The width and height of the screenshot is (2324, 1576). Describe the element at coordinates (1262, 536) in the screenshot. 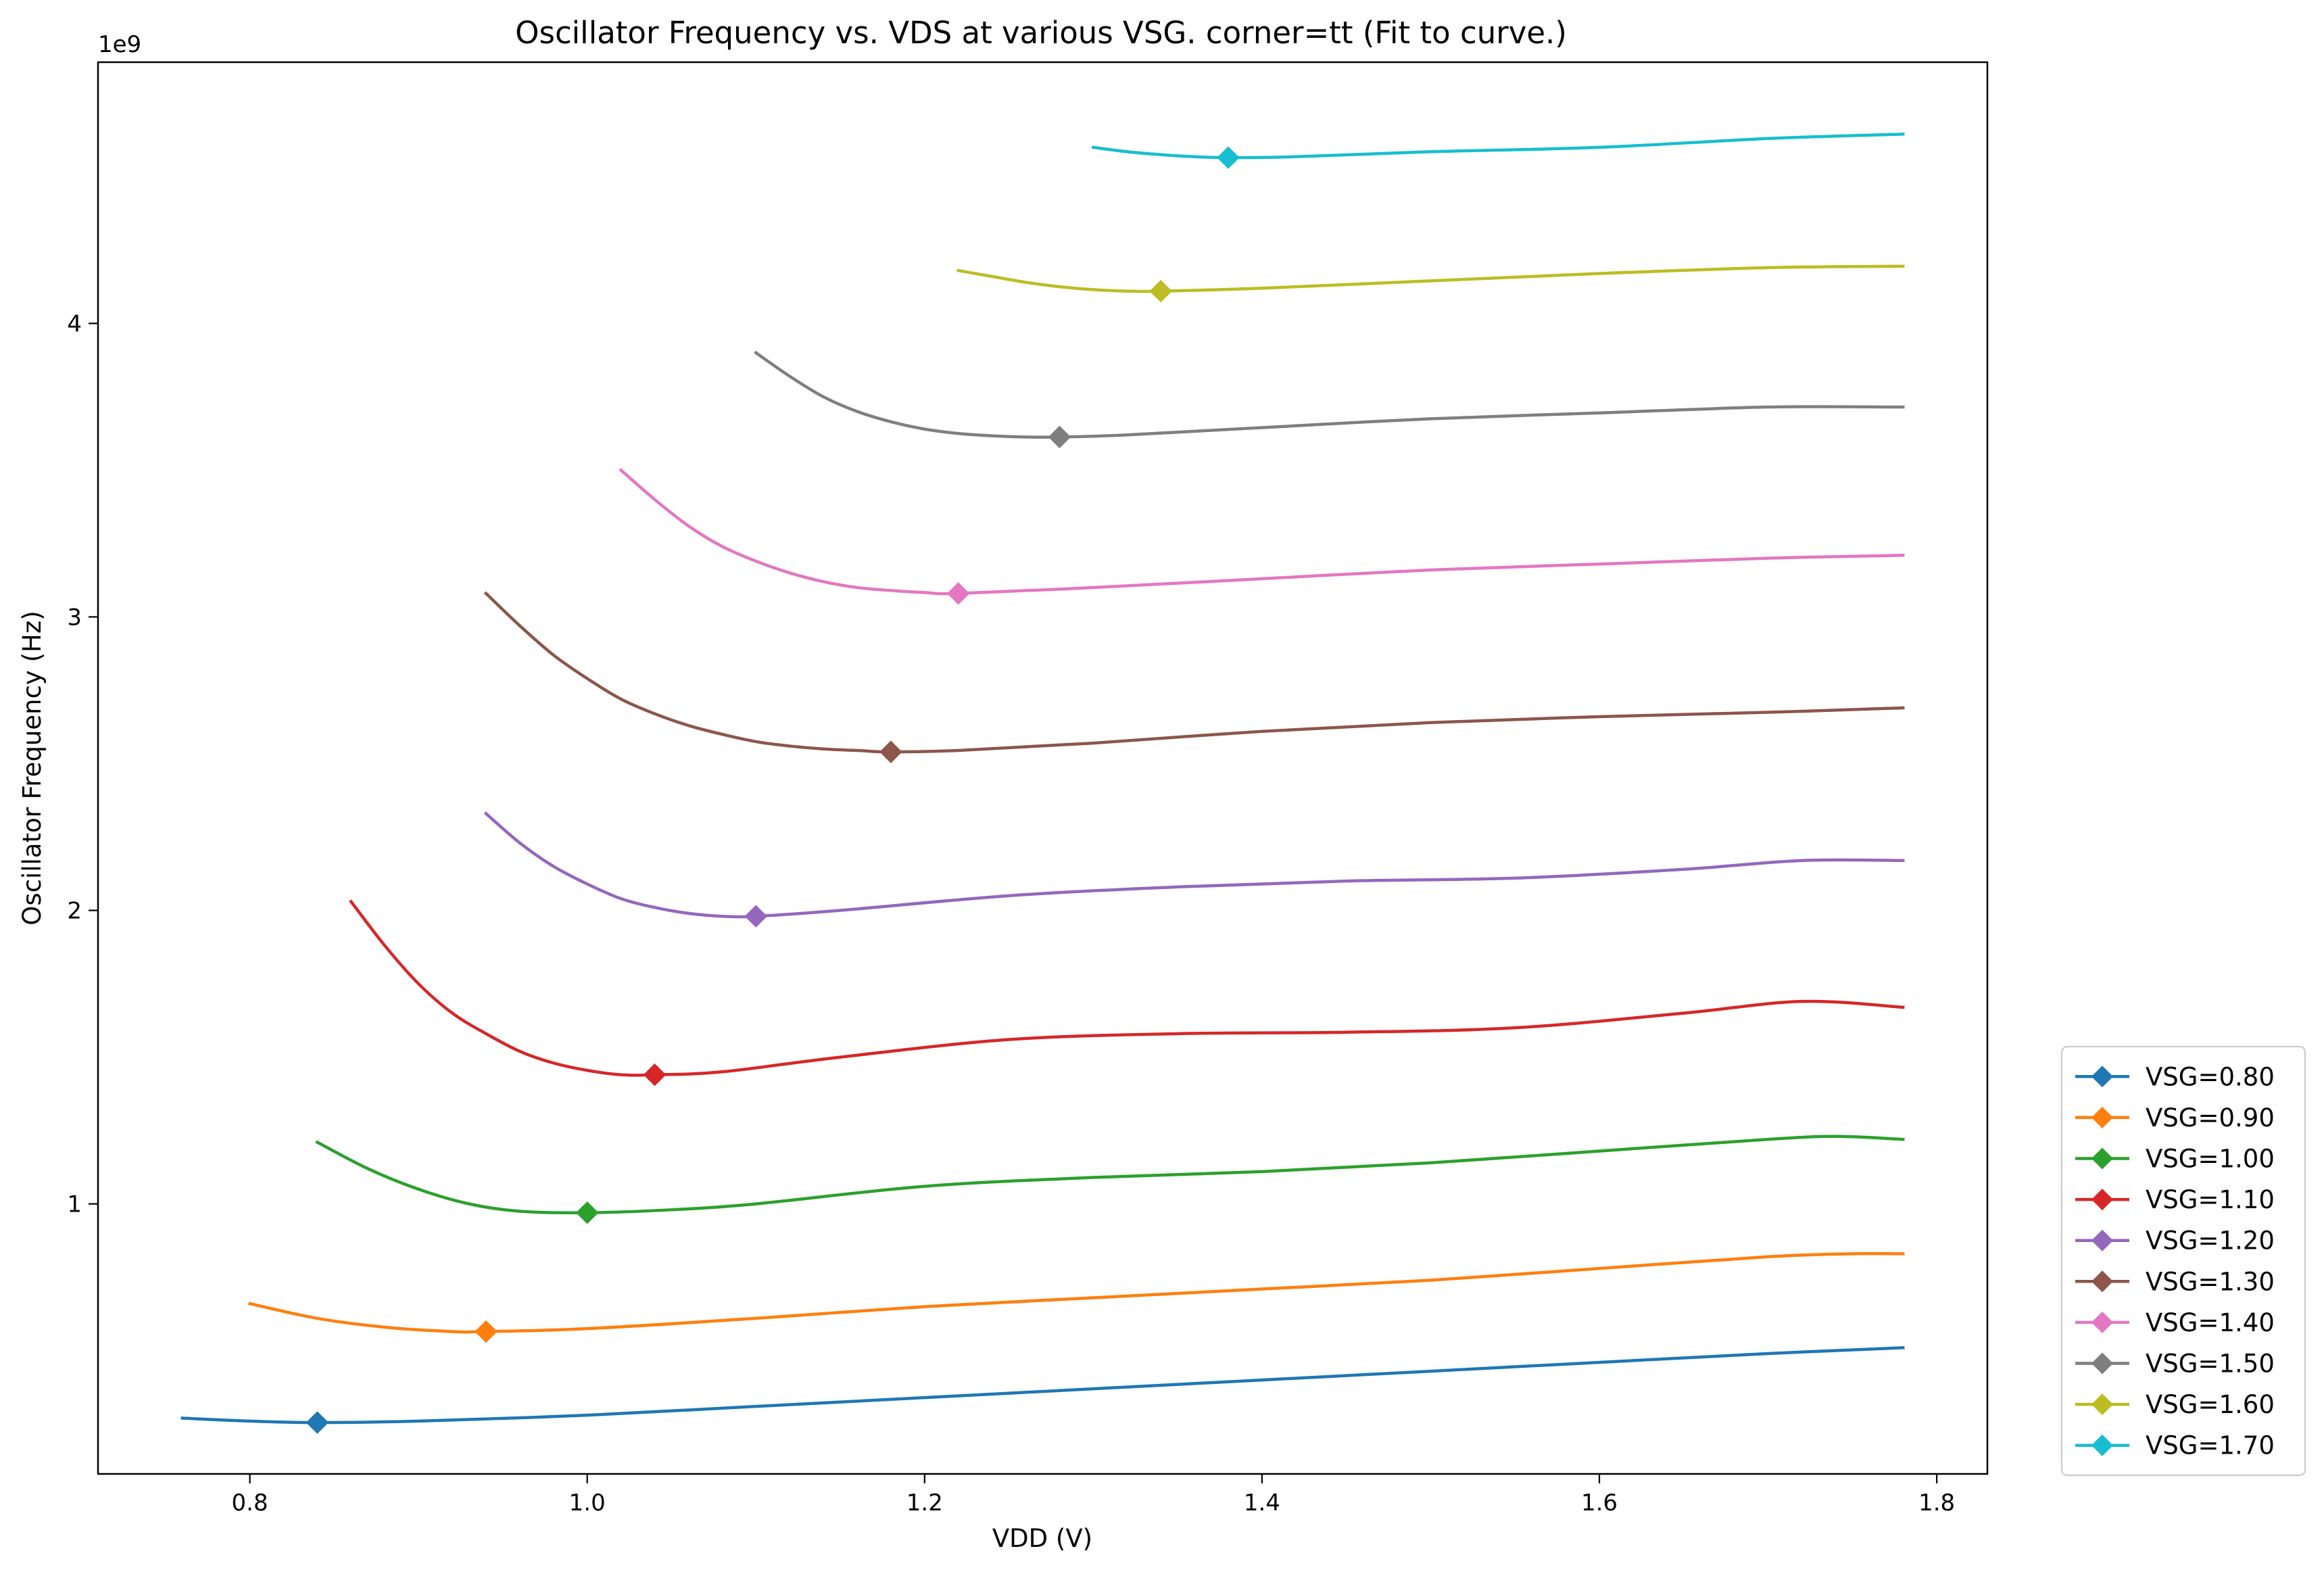

I see `series-VSG=1.40` at that location.